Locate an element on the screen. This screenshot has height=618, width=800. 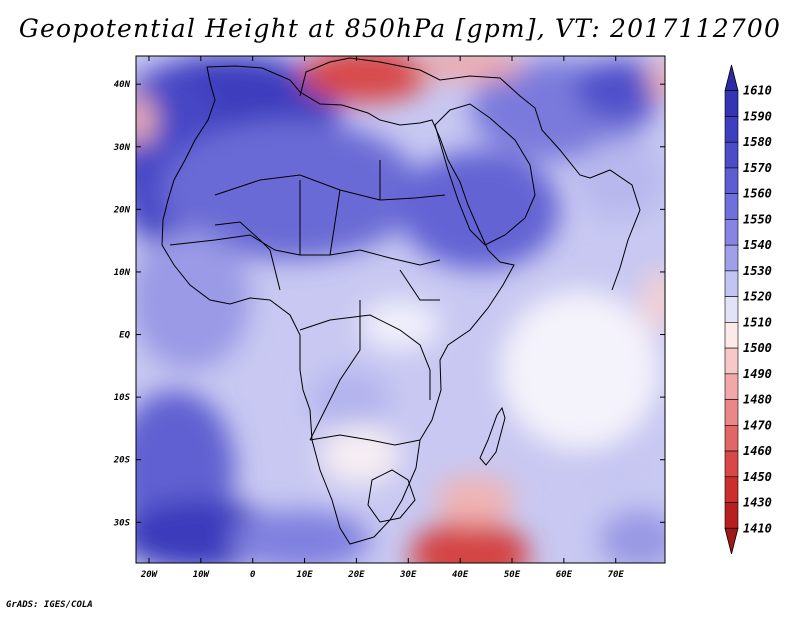
colorbar-label: 1510 is located at coordinates (757, 322).